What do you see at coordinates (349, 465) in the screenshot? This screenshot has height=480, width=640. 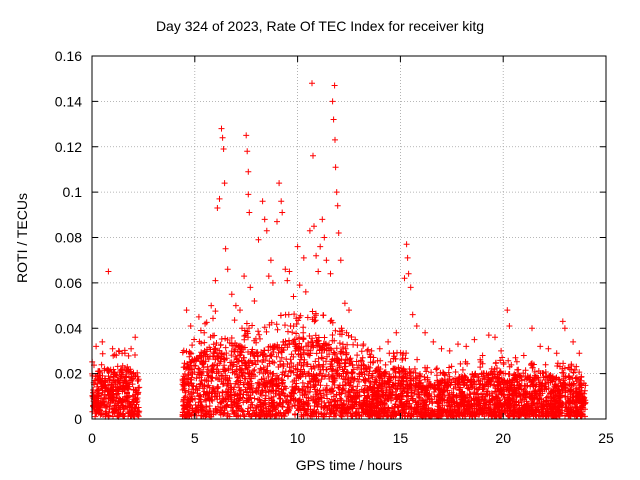 I see `x-axis-label: GPS time / hours` at bounding box center [349, 465].